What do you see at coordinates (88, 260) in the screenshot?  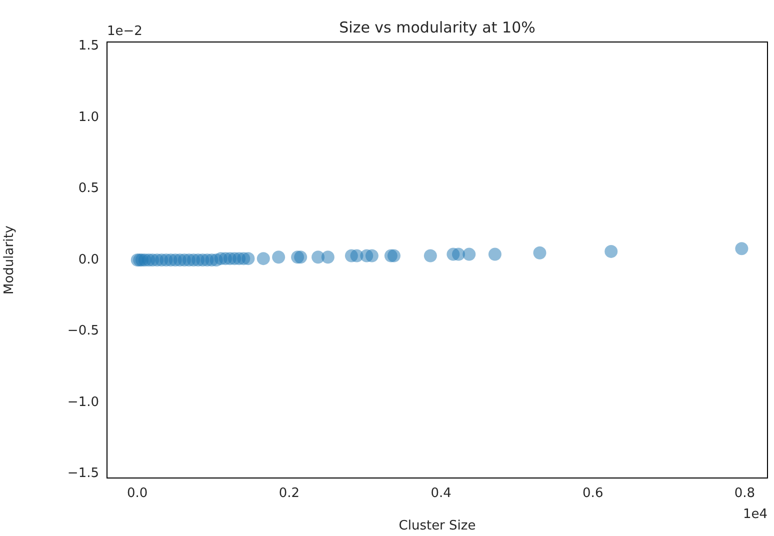 I see `y-tick-label: 0.0` at bounding box center [88, 260].